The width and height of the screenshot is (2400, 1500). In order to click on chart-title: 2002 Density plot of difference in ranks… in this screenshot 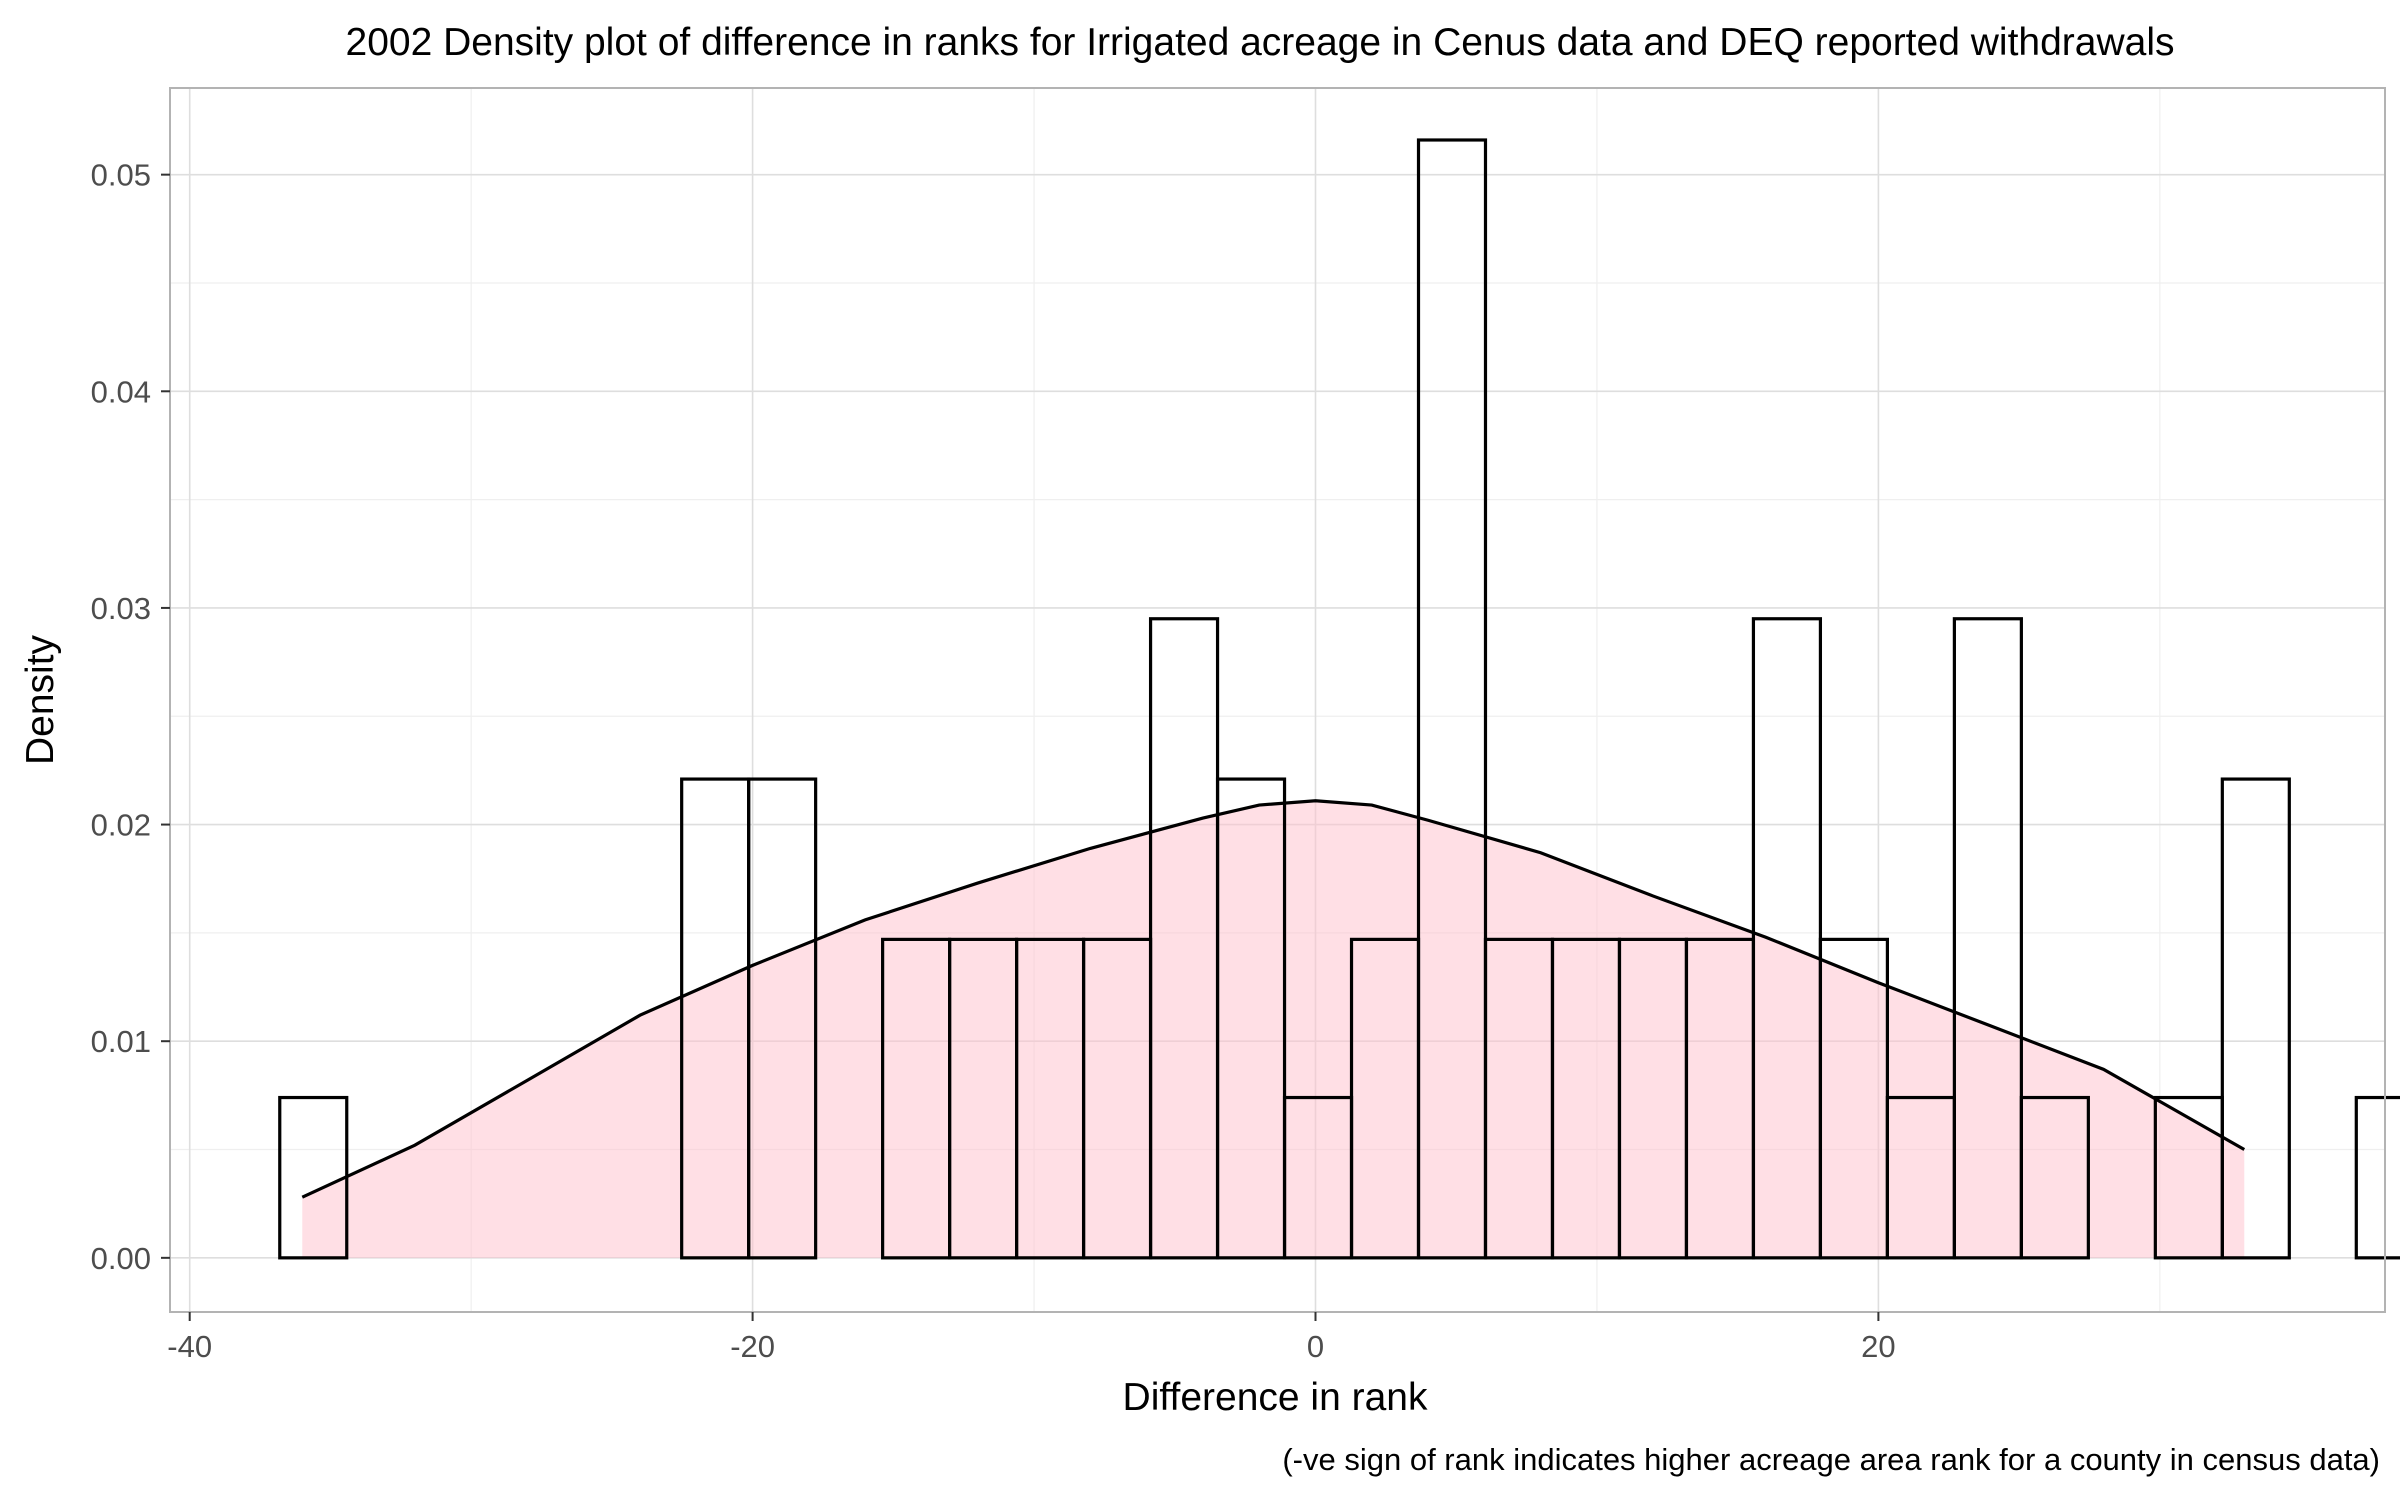, I will do `click(1260, 42)`.